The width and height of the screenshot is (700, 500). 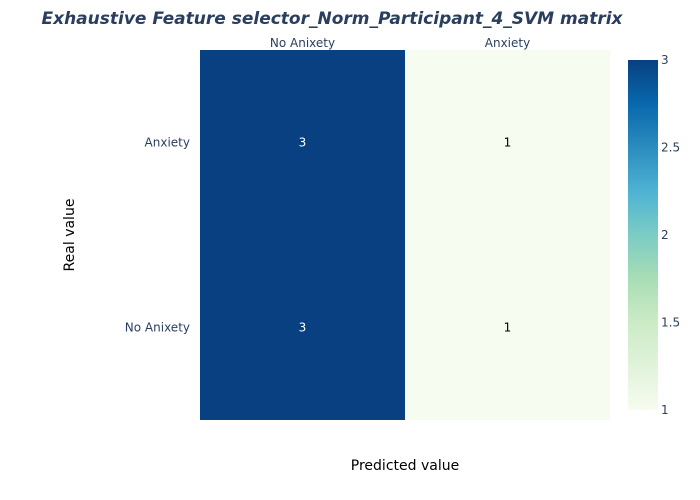 What do you see at coordinates (157, 328) in the screenshot?
I see `y-tick-label: No Anixety` at bounding box center [157, 328].